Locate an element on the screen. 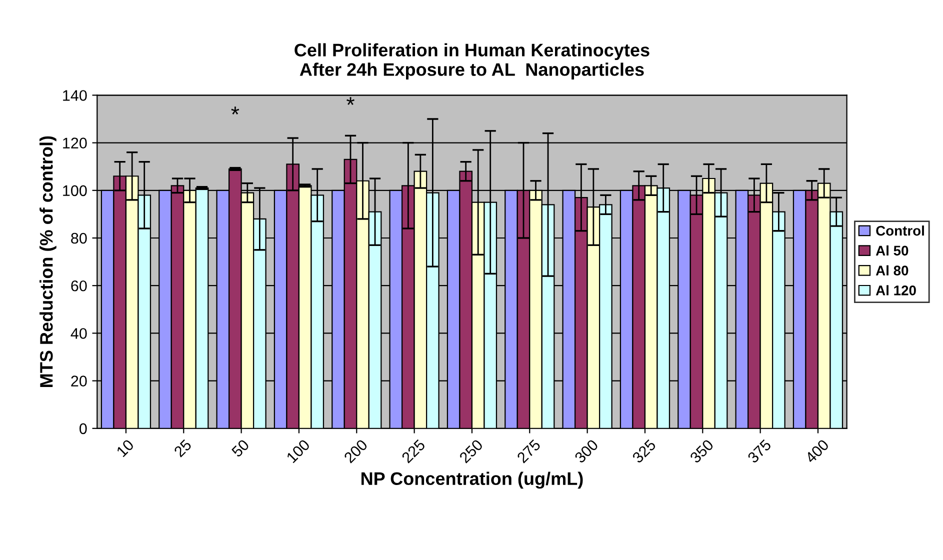 The image size is (943, 560). y-axis-title: MTS Reduction (% of control) is located at coordinates (48, 261).